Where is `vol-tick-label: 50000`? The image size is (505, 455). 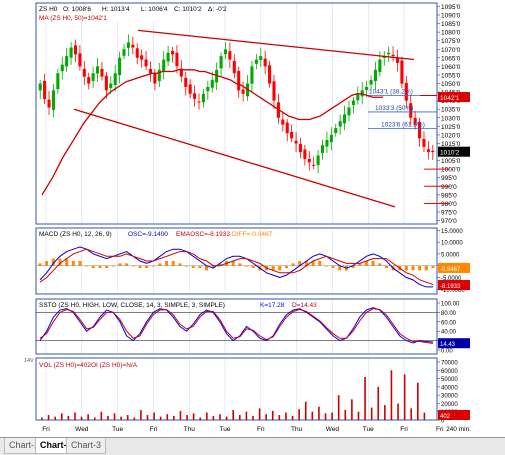
vol-tick-label: 50000 is located at coordinates (449, 380).